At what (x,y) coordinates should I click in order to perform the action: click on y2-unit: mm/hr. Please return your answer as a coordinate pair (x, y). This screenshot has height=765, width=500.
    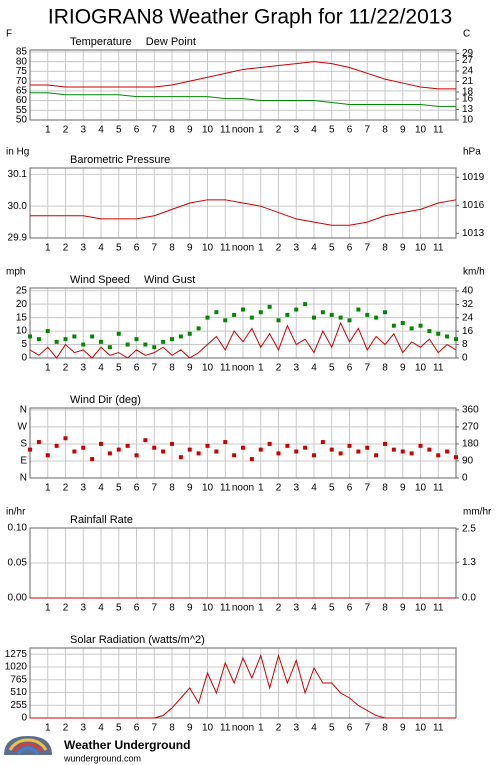
    Looking at the image, I should click on (477, 512).